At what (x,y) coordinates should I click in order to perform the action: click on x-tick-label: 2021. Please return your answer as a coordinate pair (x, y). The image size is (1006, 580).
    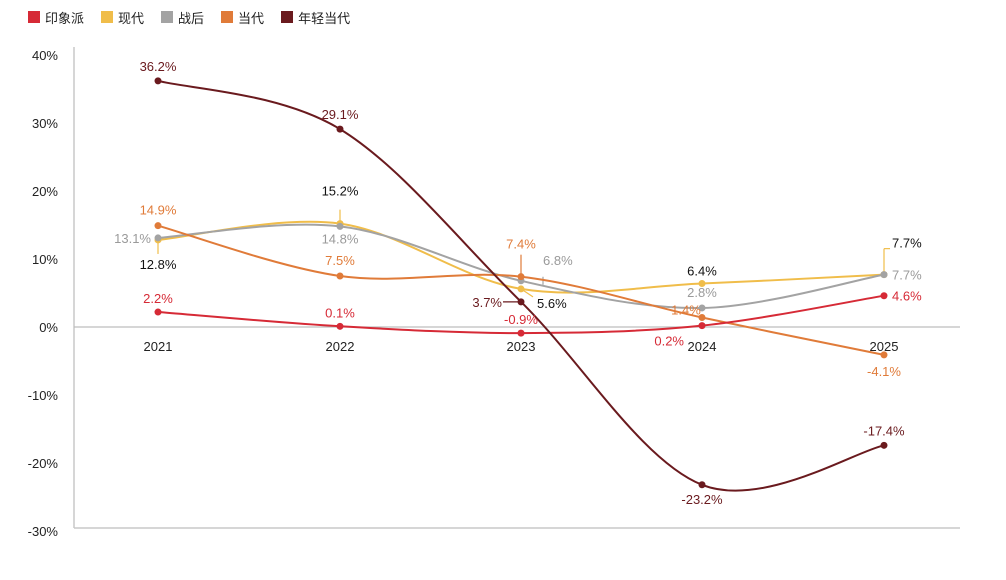
    Looking at the image, I should click on (158, 346).